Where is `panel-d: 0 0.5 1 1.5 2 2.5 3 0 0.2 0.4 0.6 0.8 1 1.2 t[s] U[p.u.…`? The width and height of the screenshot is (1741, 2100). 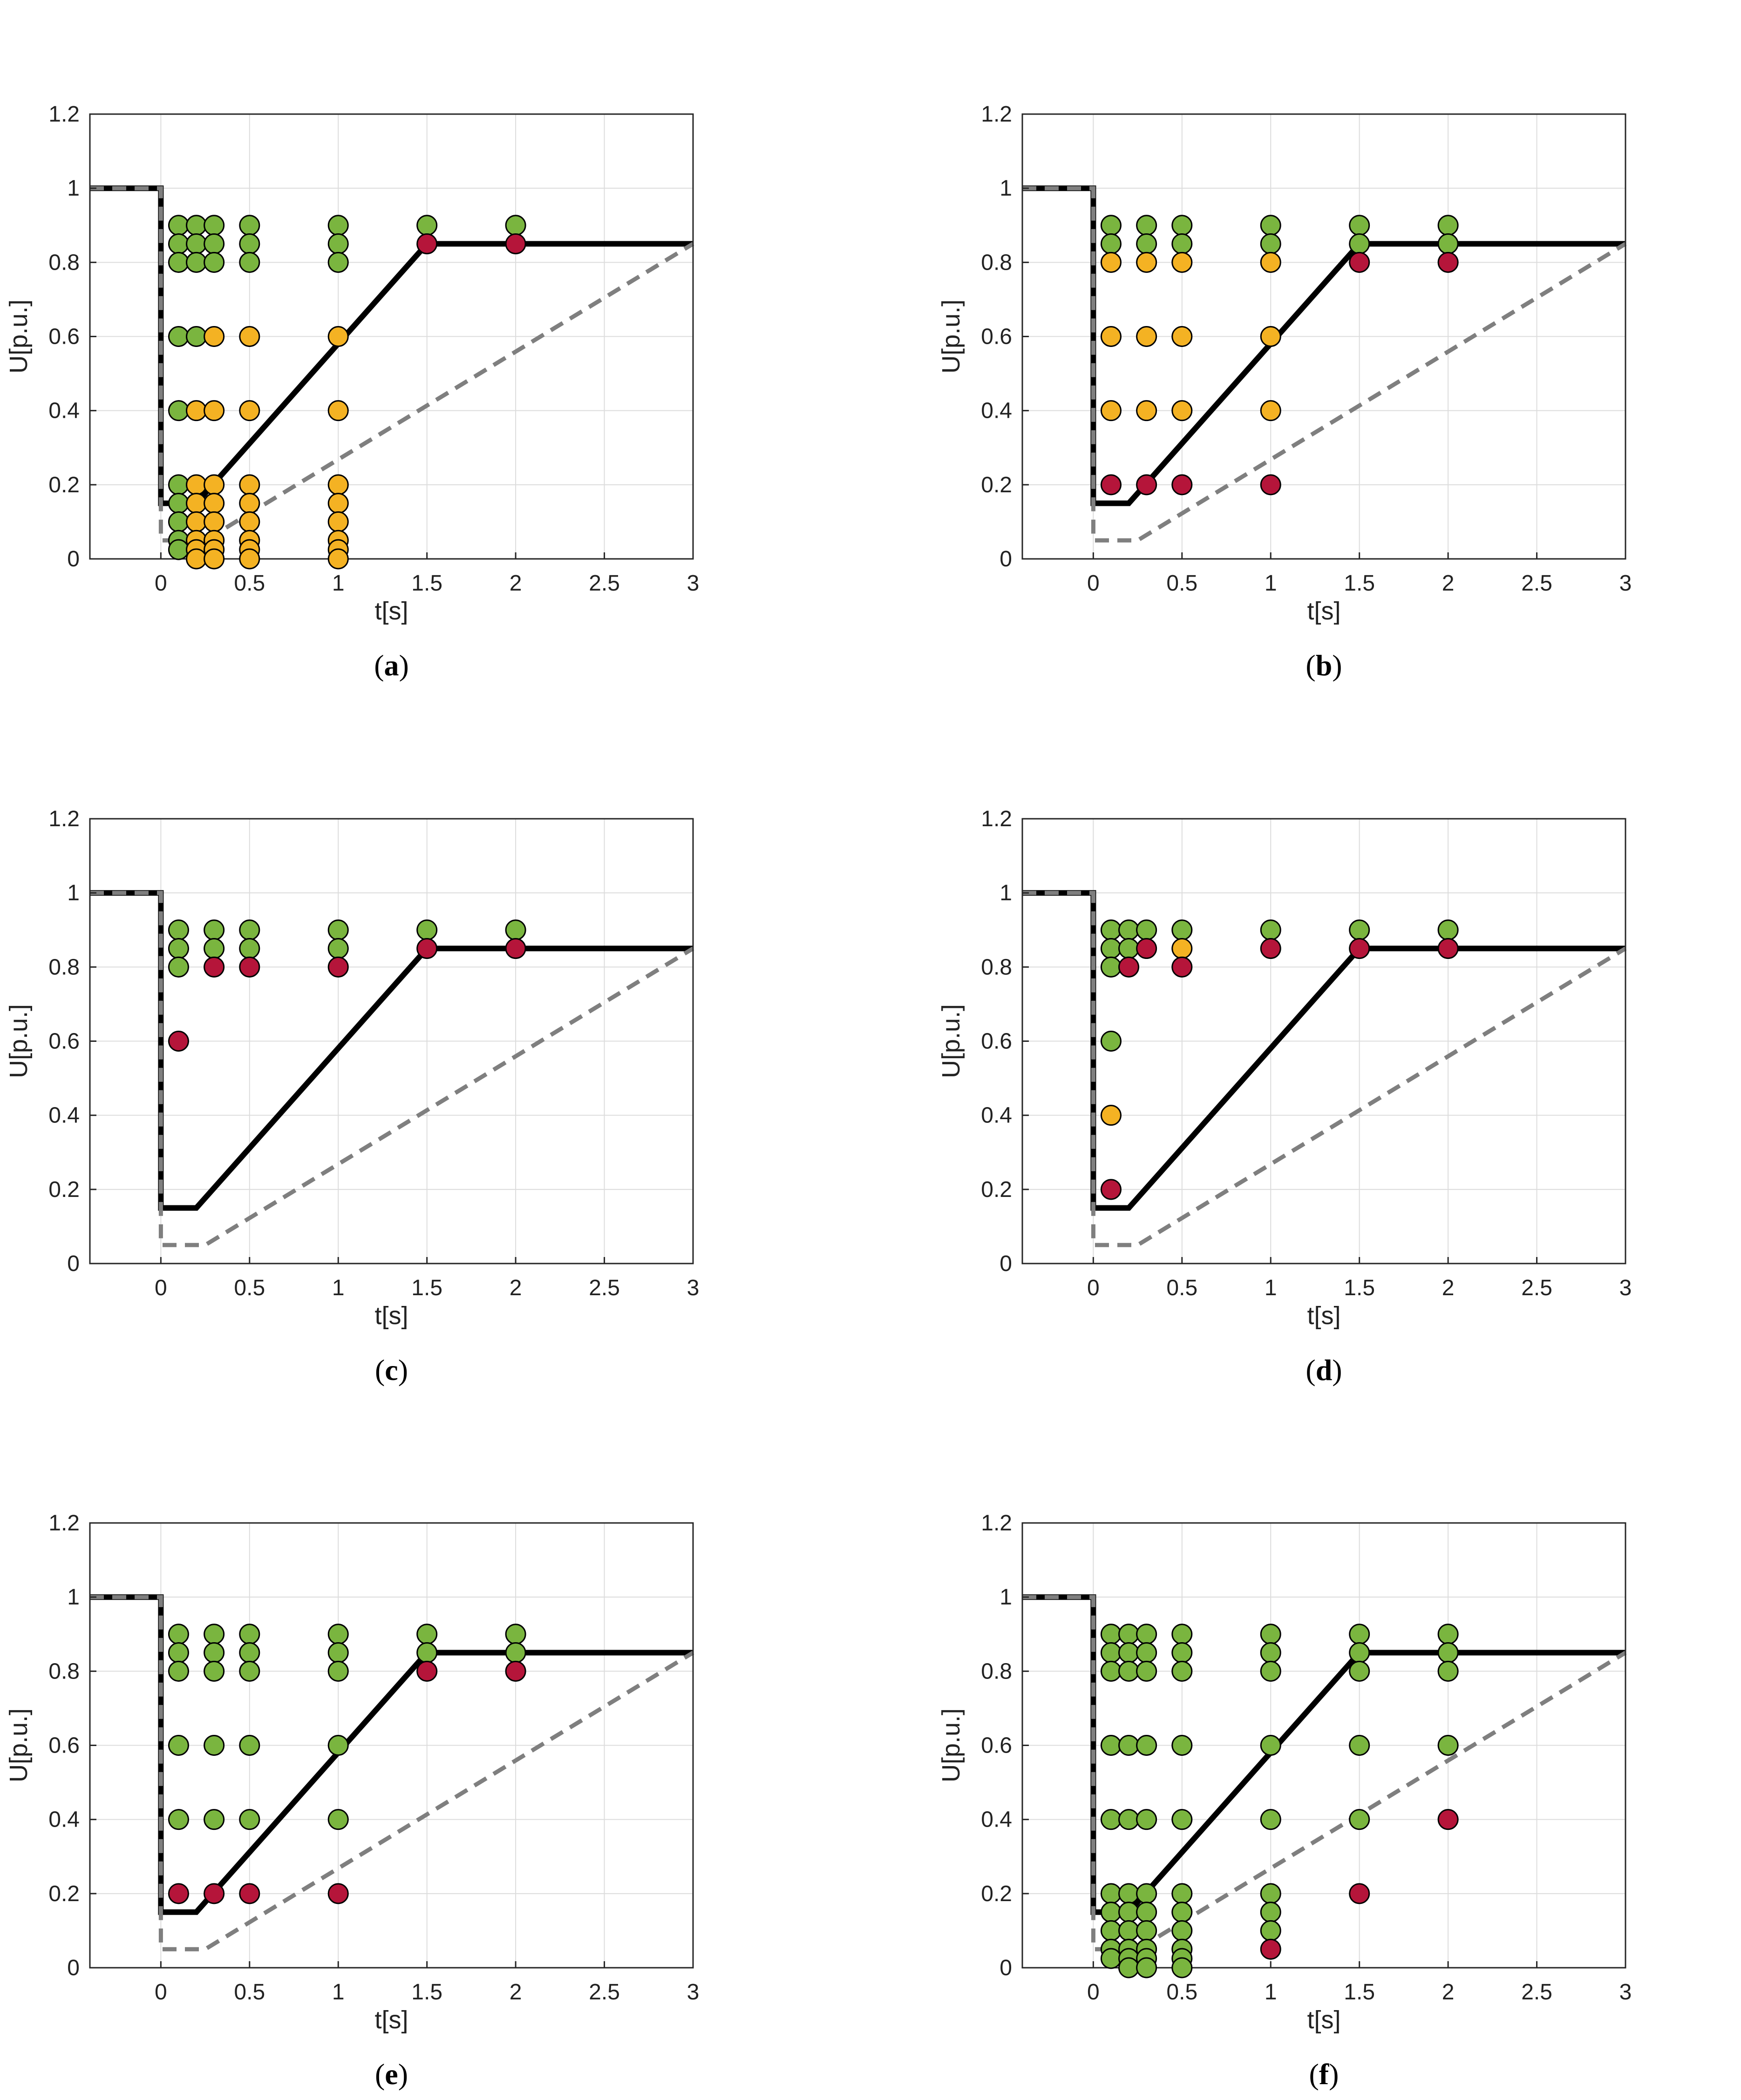
panel-d: 0 0.5 1 1.5 2 2.5 3 0 0.2 0.4 0.6 0.8 1 1.2 t[s] U[p.u.… is located at coordinates (1284, 1096).